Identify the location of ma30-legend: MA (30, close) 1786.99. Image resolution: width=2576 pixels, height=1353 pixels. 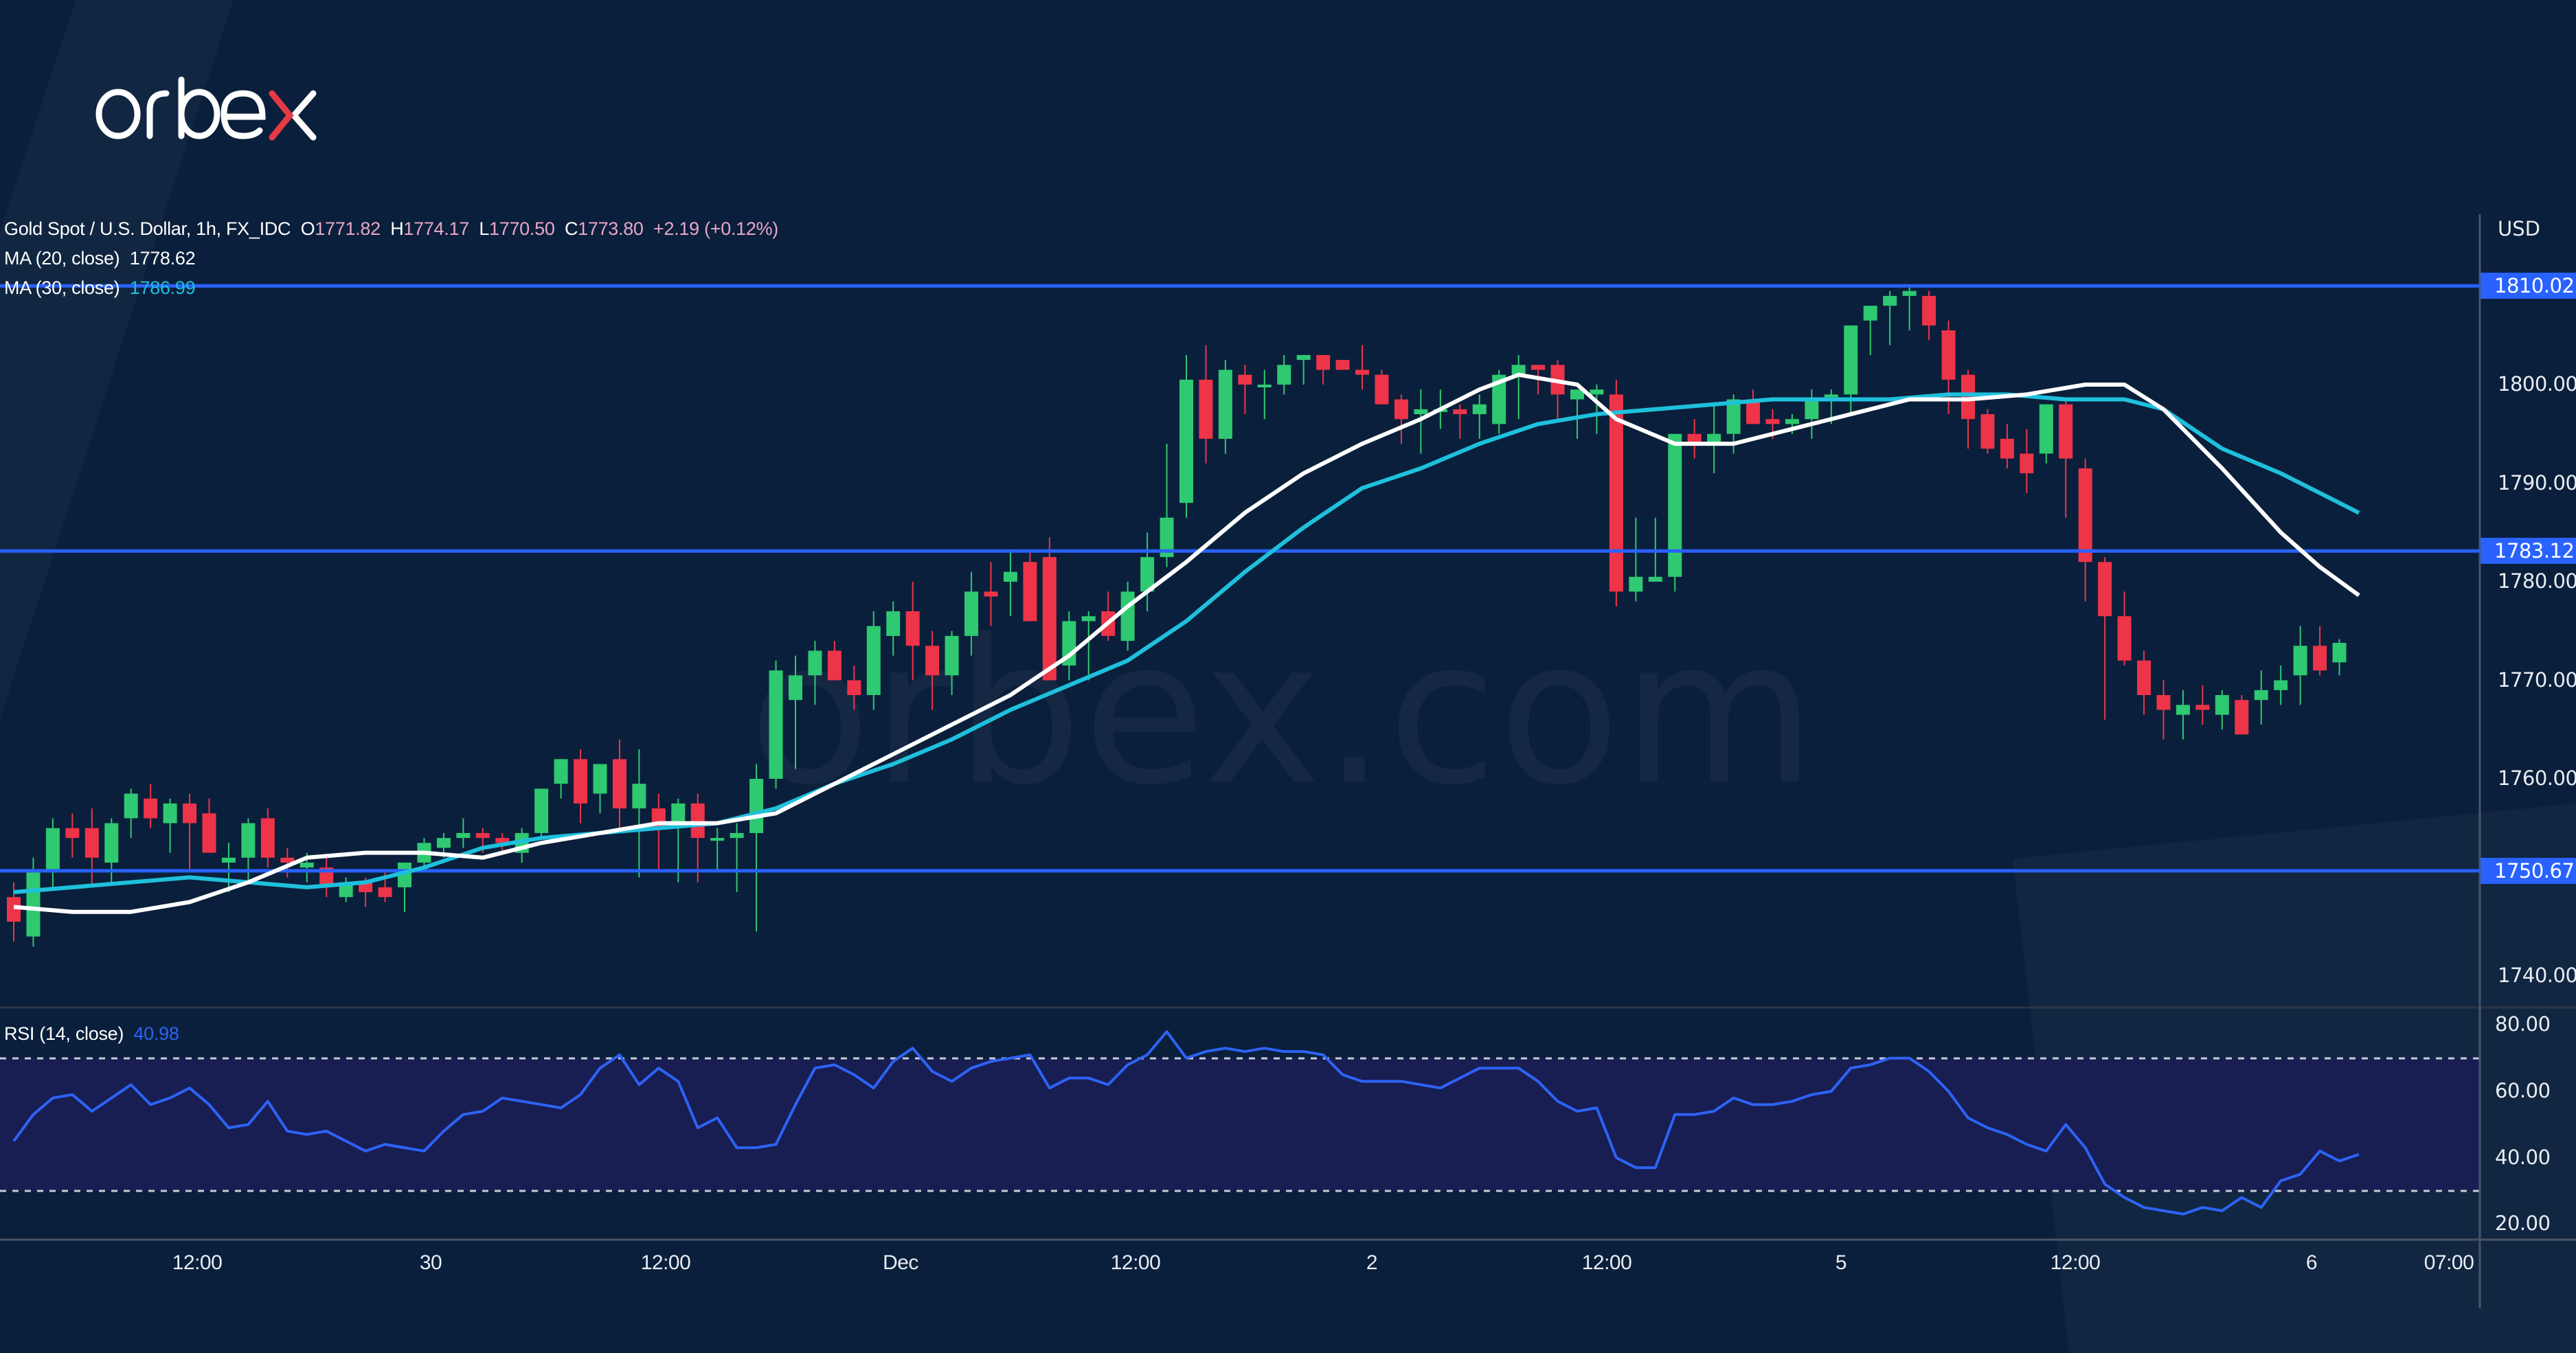
(100, 288).